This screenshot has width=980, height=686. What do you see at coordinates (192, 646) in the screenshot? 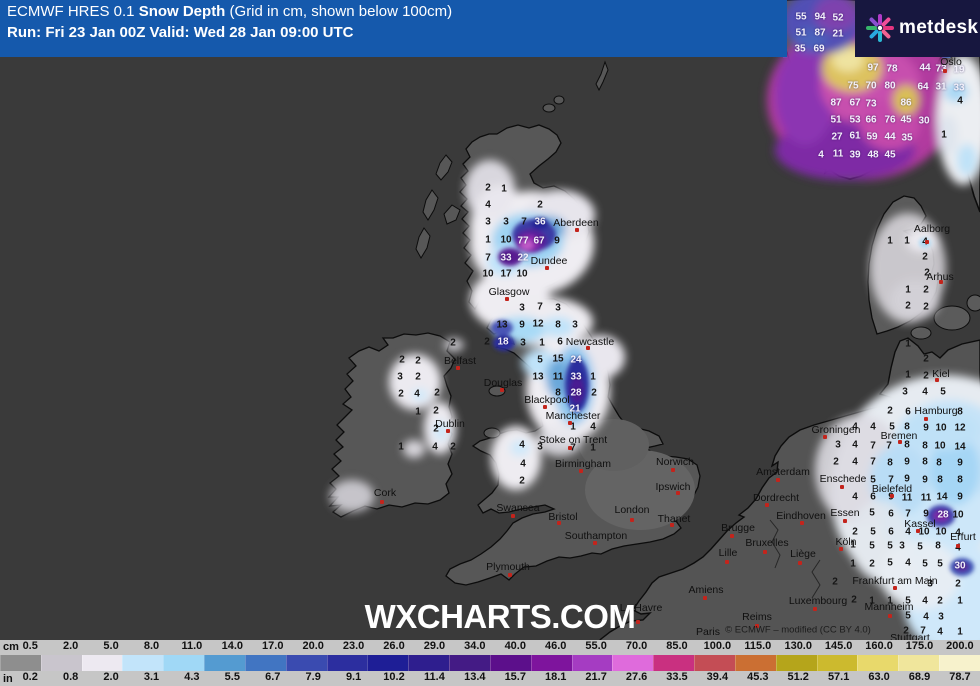
I see `legend-cm-tick: 11.0` at bounding box center [192, 646].